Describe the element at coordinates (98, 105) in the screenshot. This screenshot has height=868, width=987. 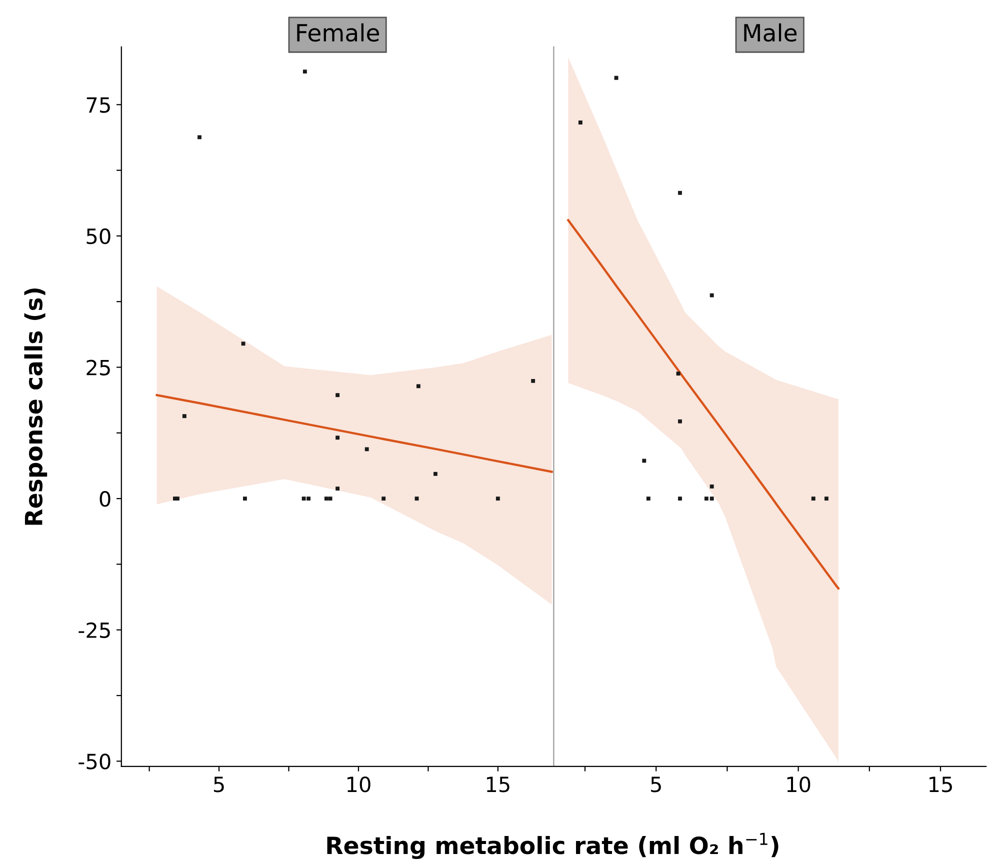
I see `y-tick-label: 75` at that location.